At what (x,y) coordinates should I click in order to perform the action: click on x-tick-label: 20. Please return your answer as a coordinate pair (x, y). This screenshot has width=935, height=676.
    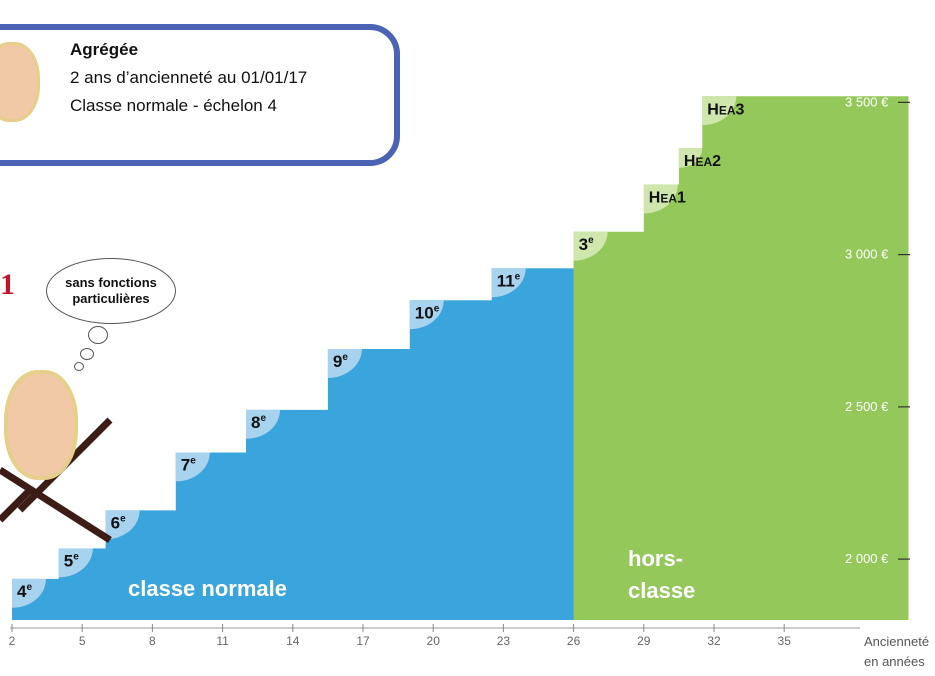
    Looking at the image, I should click on (434, 641).